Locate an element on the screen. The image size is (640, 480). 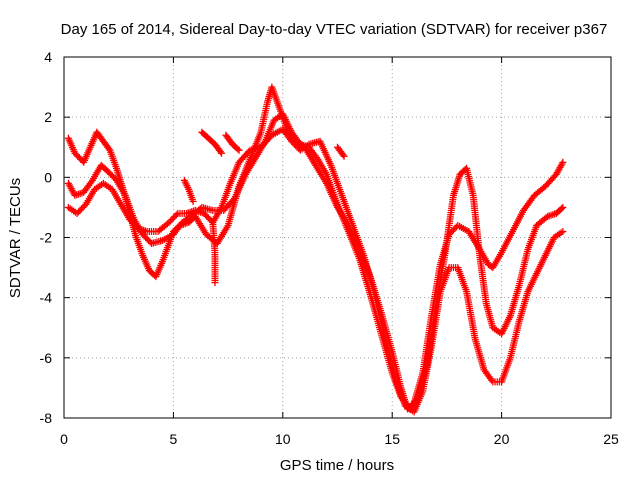
x-axis-label: GPS time / hours is located at coordinates (337, 465).